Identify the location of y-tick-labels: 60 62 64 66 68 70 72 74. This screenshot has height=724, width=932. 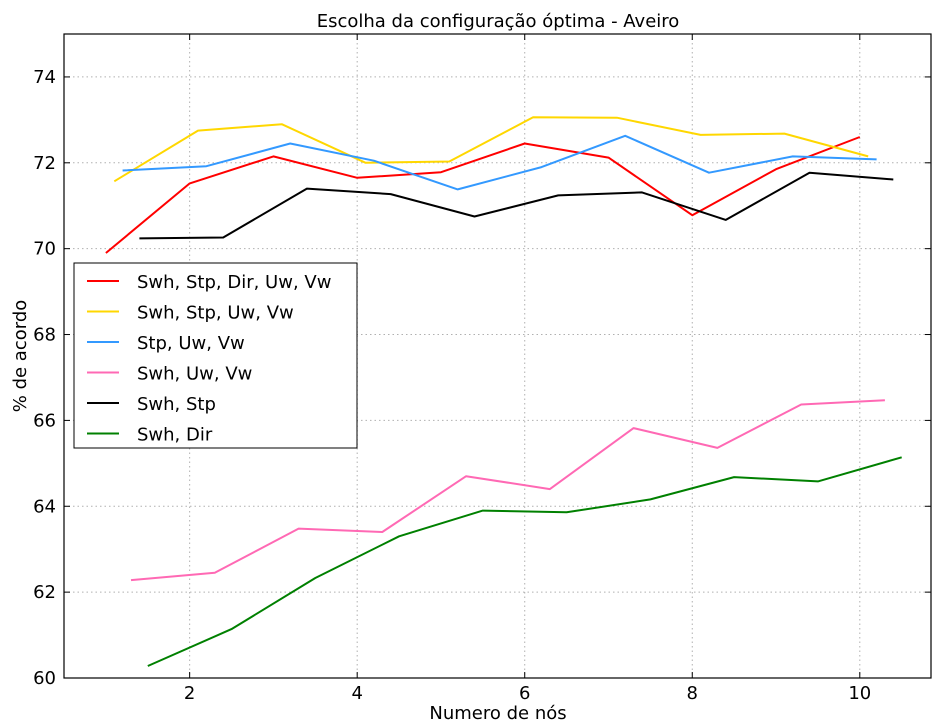
(44, 378).